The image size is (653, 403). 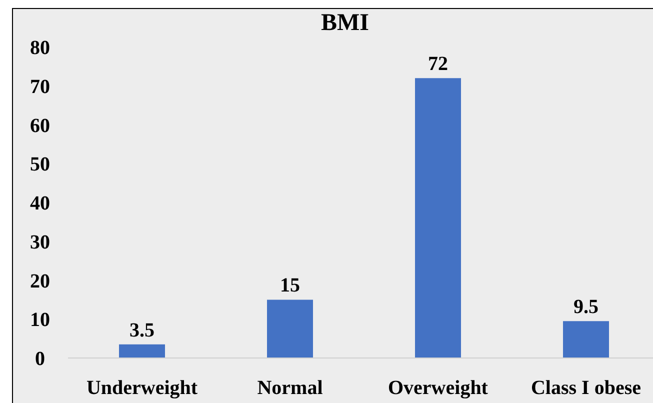 What do you see at coordinates (142, 388) in the screenshot?
I see `x-tick-label: Underweight` at bounding box center [142, 388].